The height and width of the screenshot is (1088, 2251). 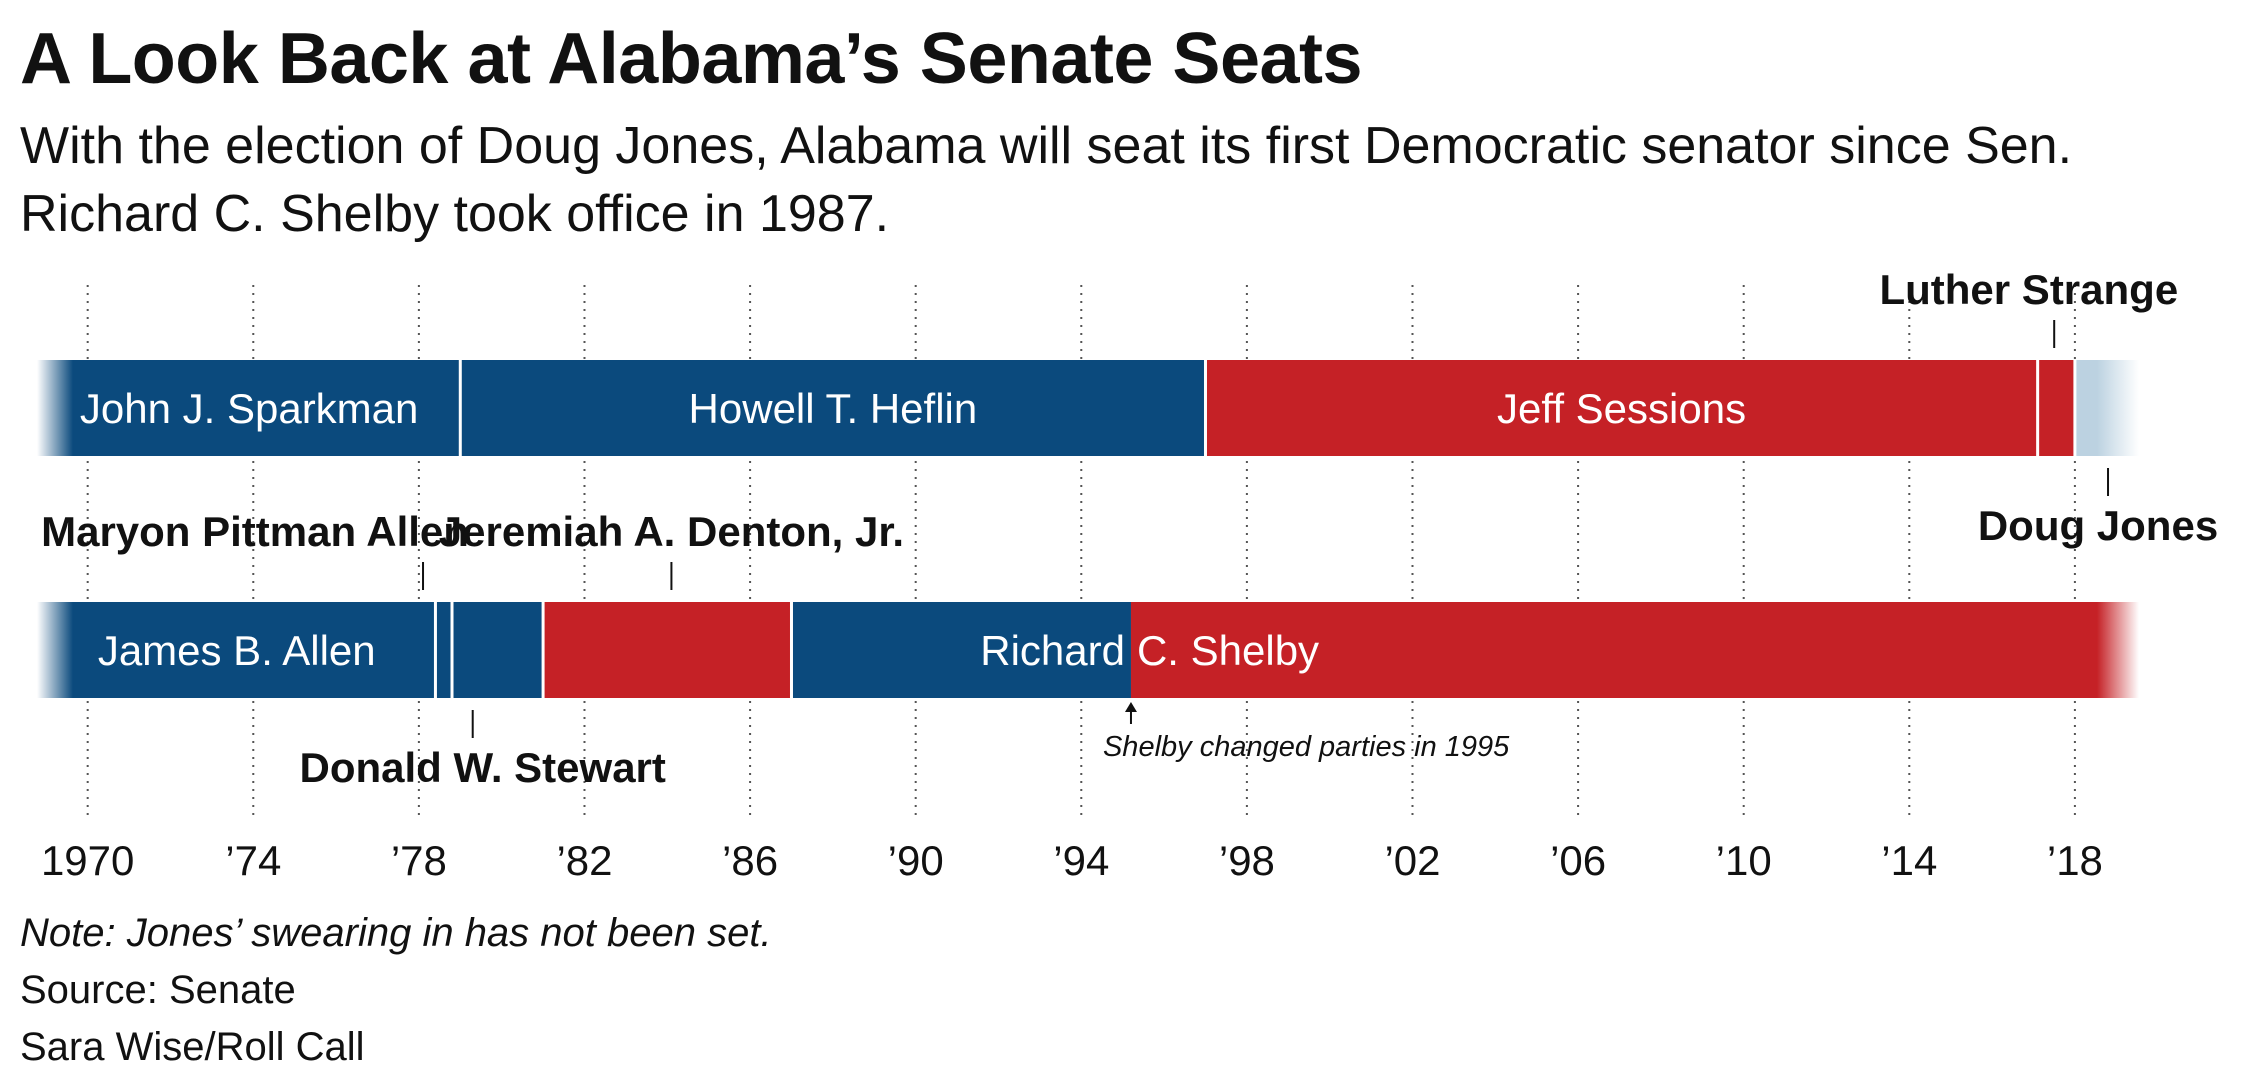 What do you see at coordinates (1228, 650) in the screenshot?
I see `term-label: C. Shelby` at bounding box center [1228, 650].